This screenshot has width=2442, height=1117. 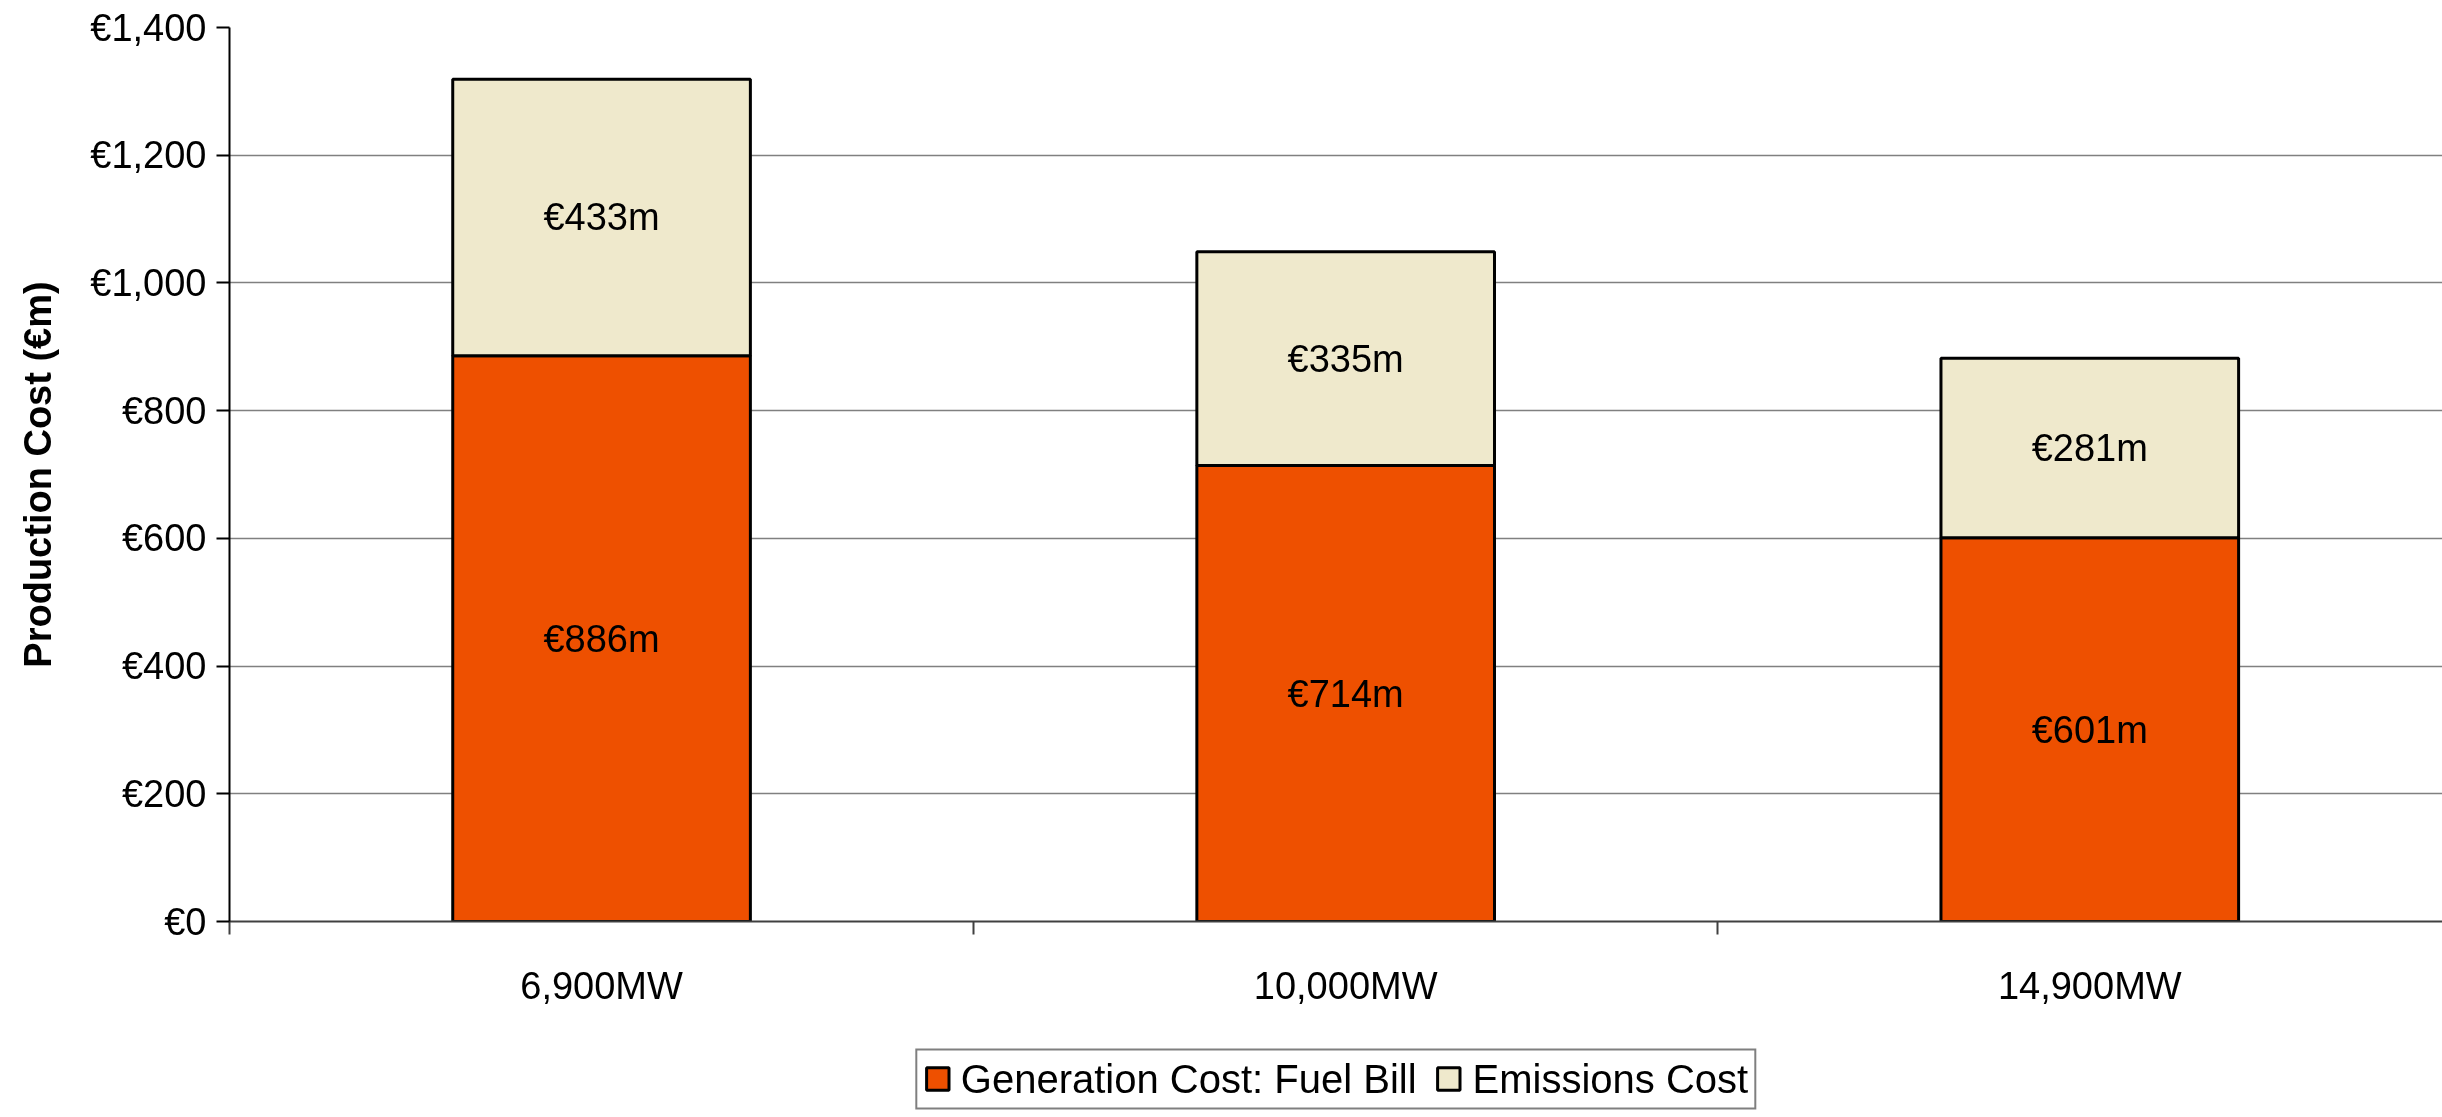 I want to click on data-label: €886m, so click(x=601, y=638).